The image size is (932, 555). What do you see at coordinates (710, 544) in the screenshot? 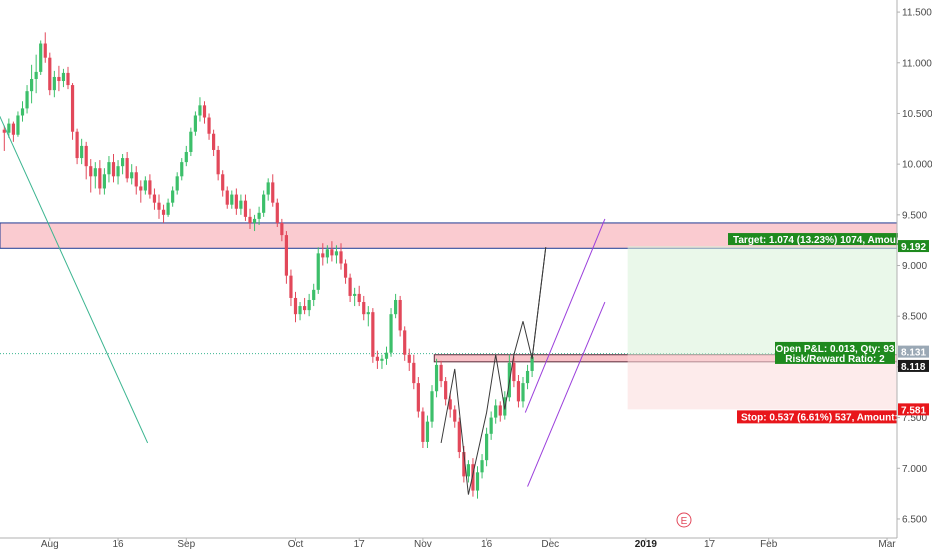
I see `x-tick-label: 17` at bounding box center [710, 544].